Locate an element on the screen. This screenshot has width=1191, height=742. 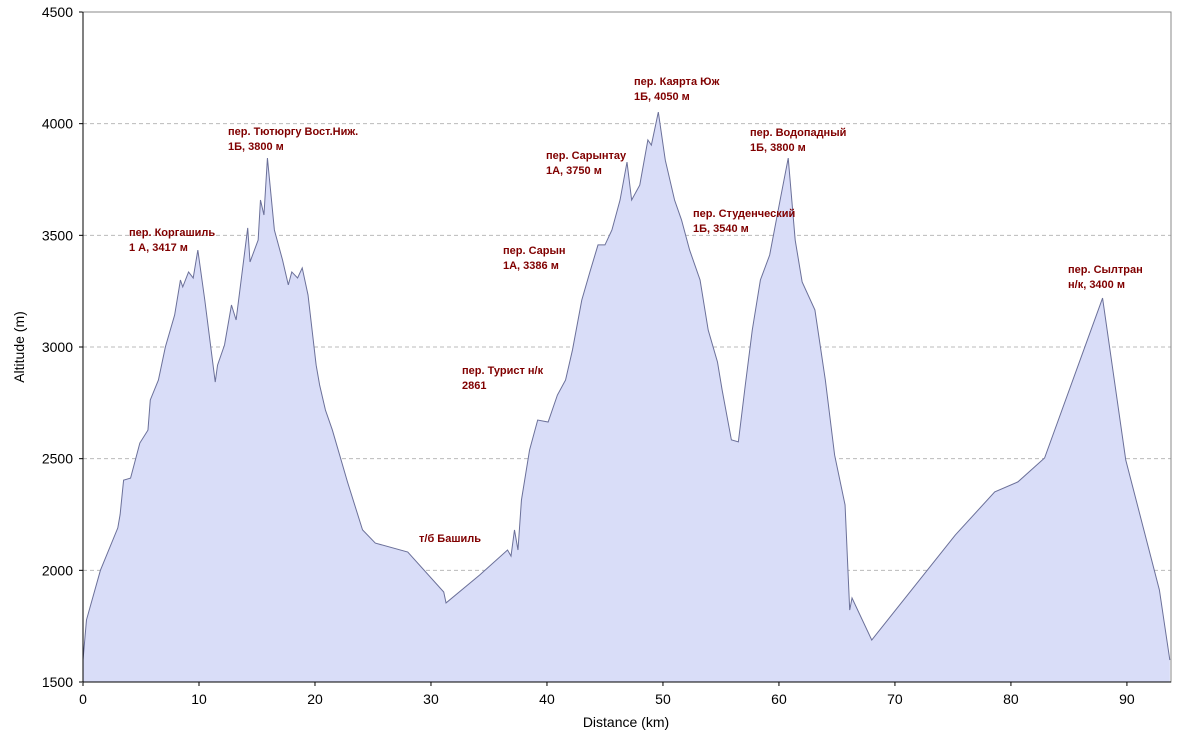
y-tick-label: 1500 is located at coordinates (57, 682).